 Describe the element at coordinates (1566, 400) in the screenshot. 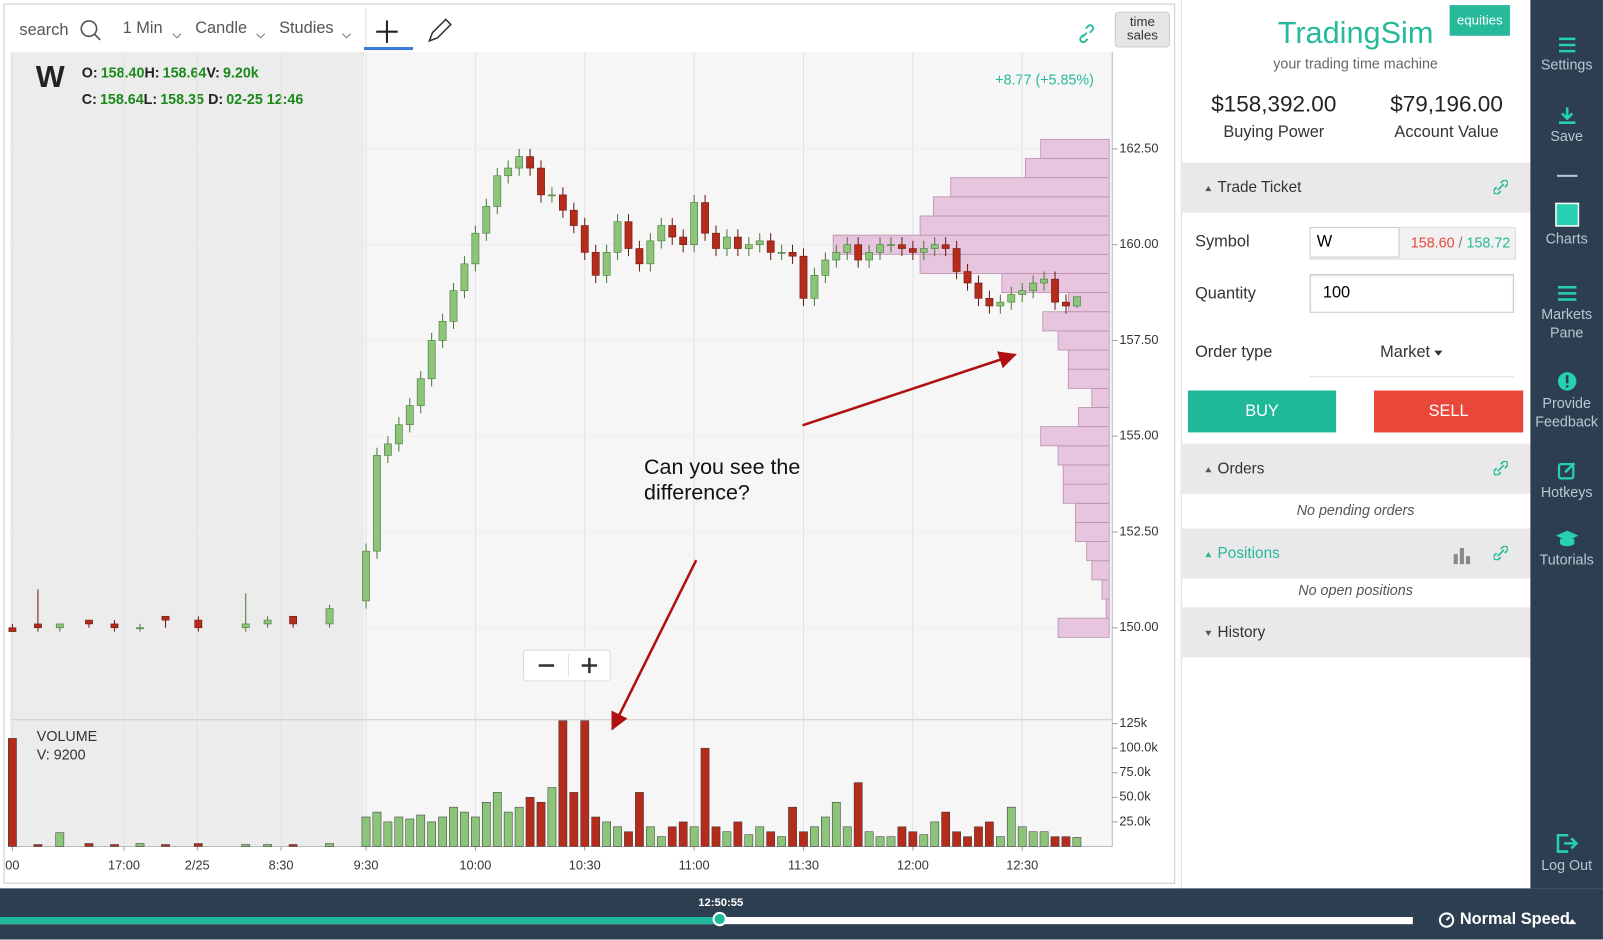

I see `sidebar-item: Provide Feedback` at that location.